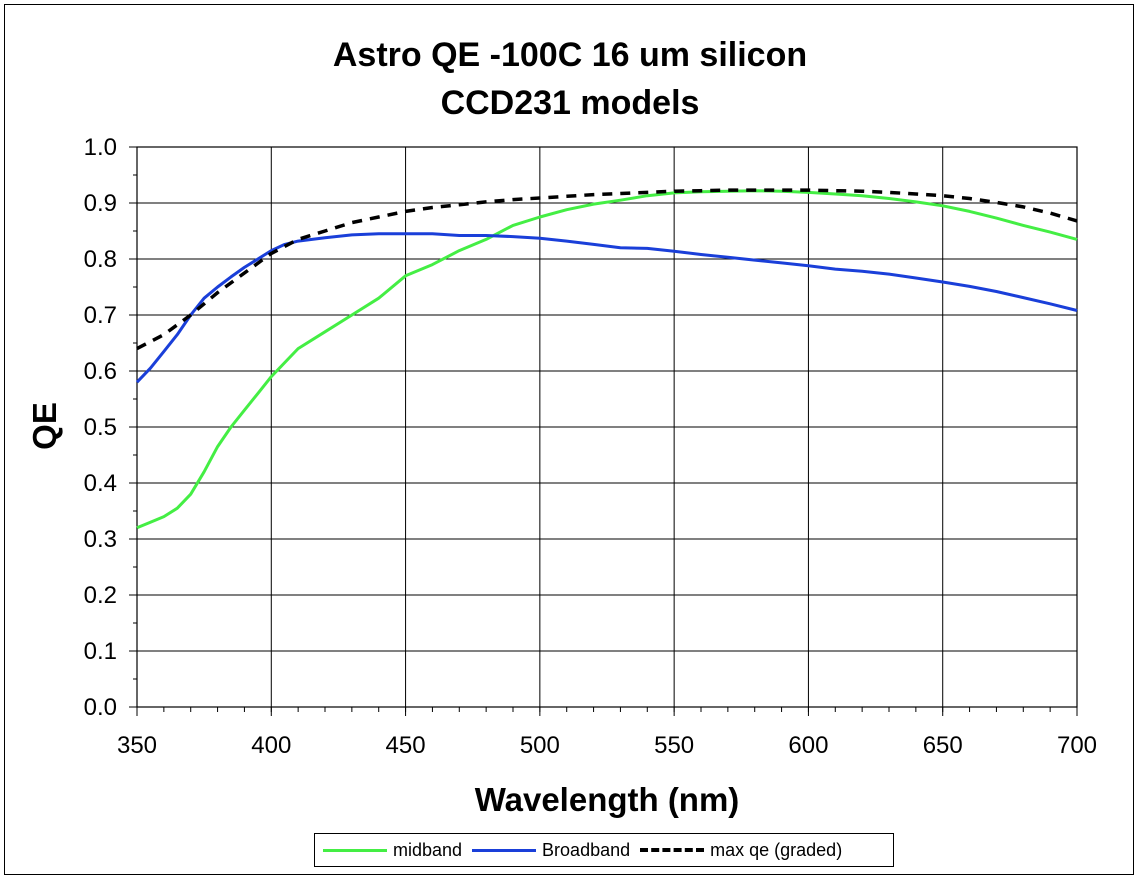 This screenshot has height=880, width=1140. I want to click on y-tick-labels: 0.0 0.1 0.2 0.3 0.4 0.5 0.6 0.7 0.8 0.9 1.0, so click(100, 427).